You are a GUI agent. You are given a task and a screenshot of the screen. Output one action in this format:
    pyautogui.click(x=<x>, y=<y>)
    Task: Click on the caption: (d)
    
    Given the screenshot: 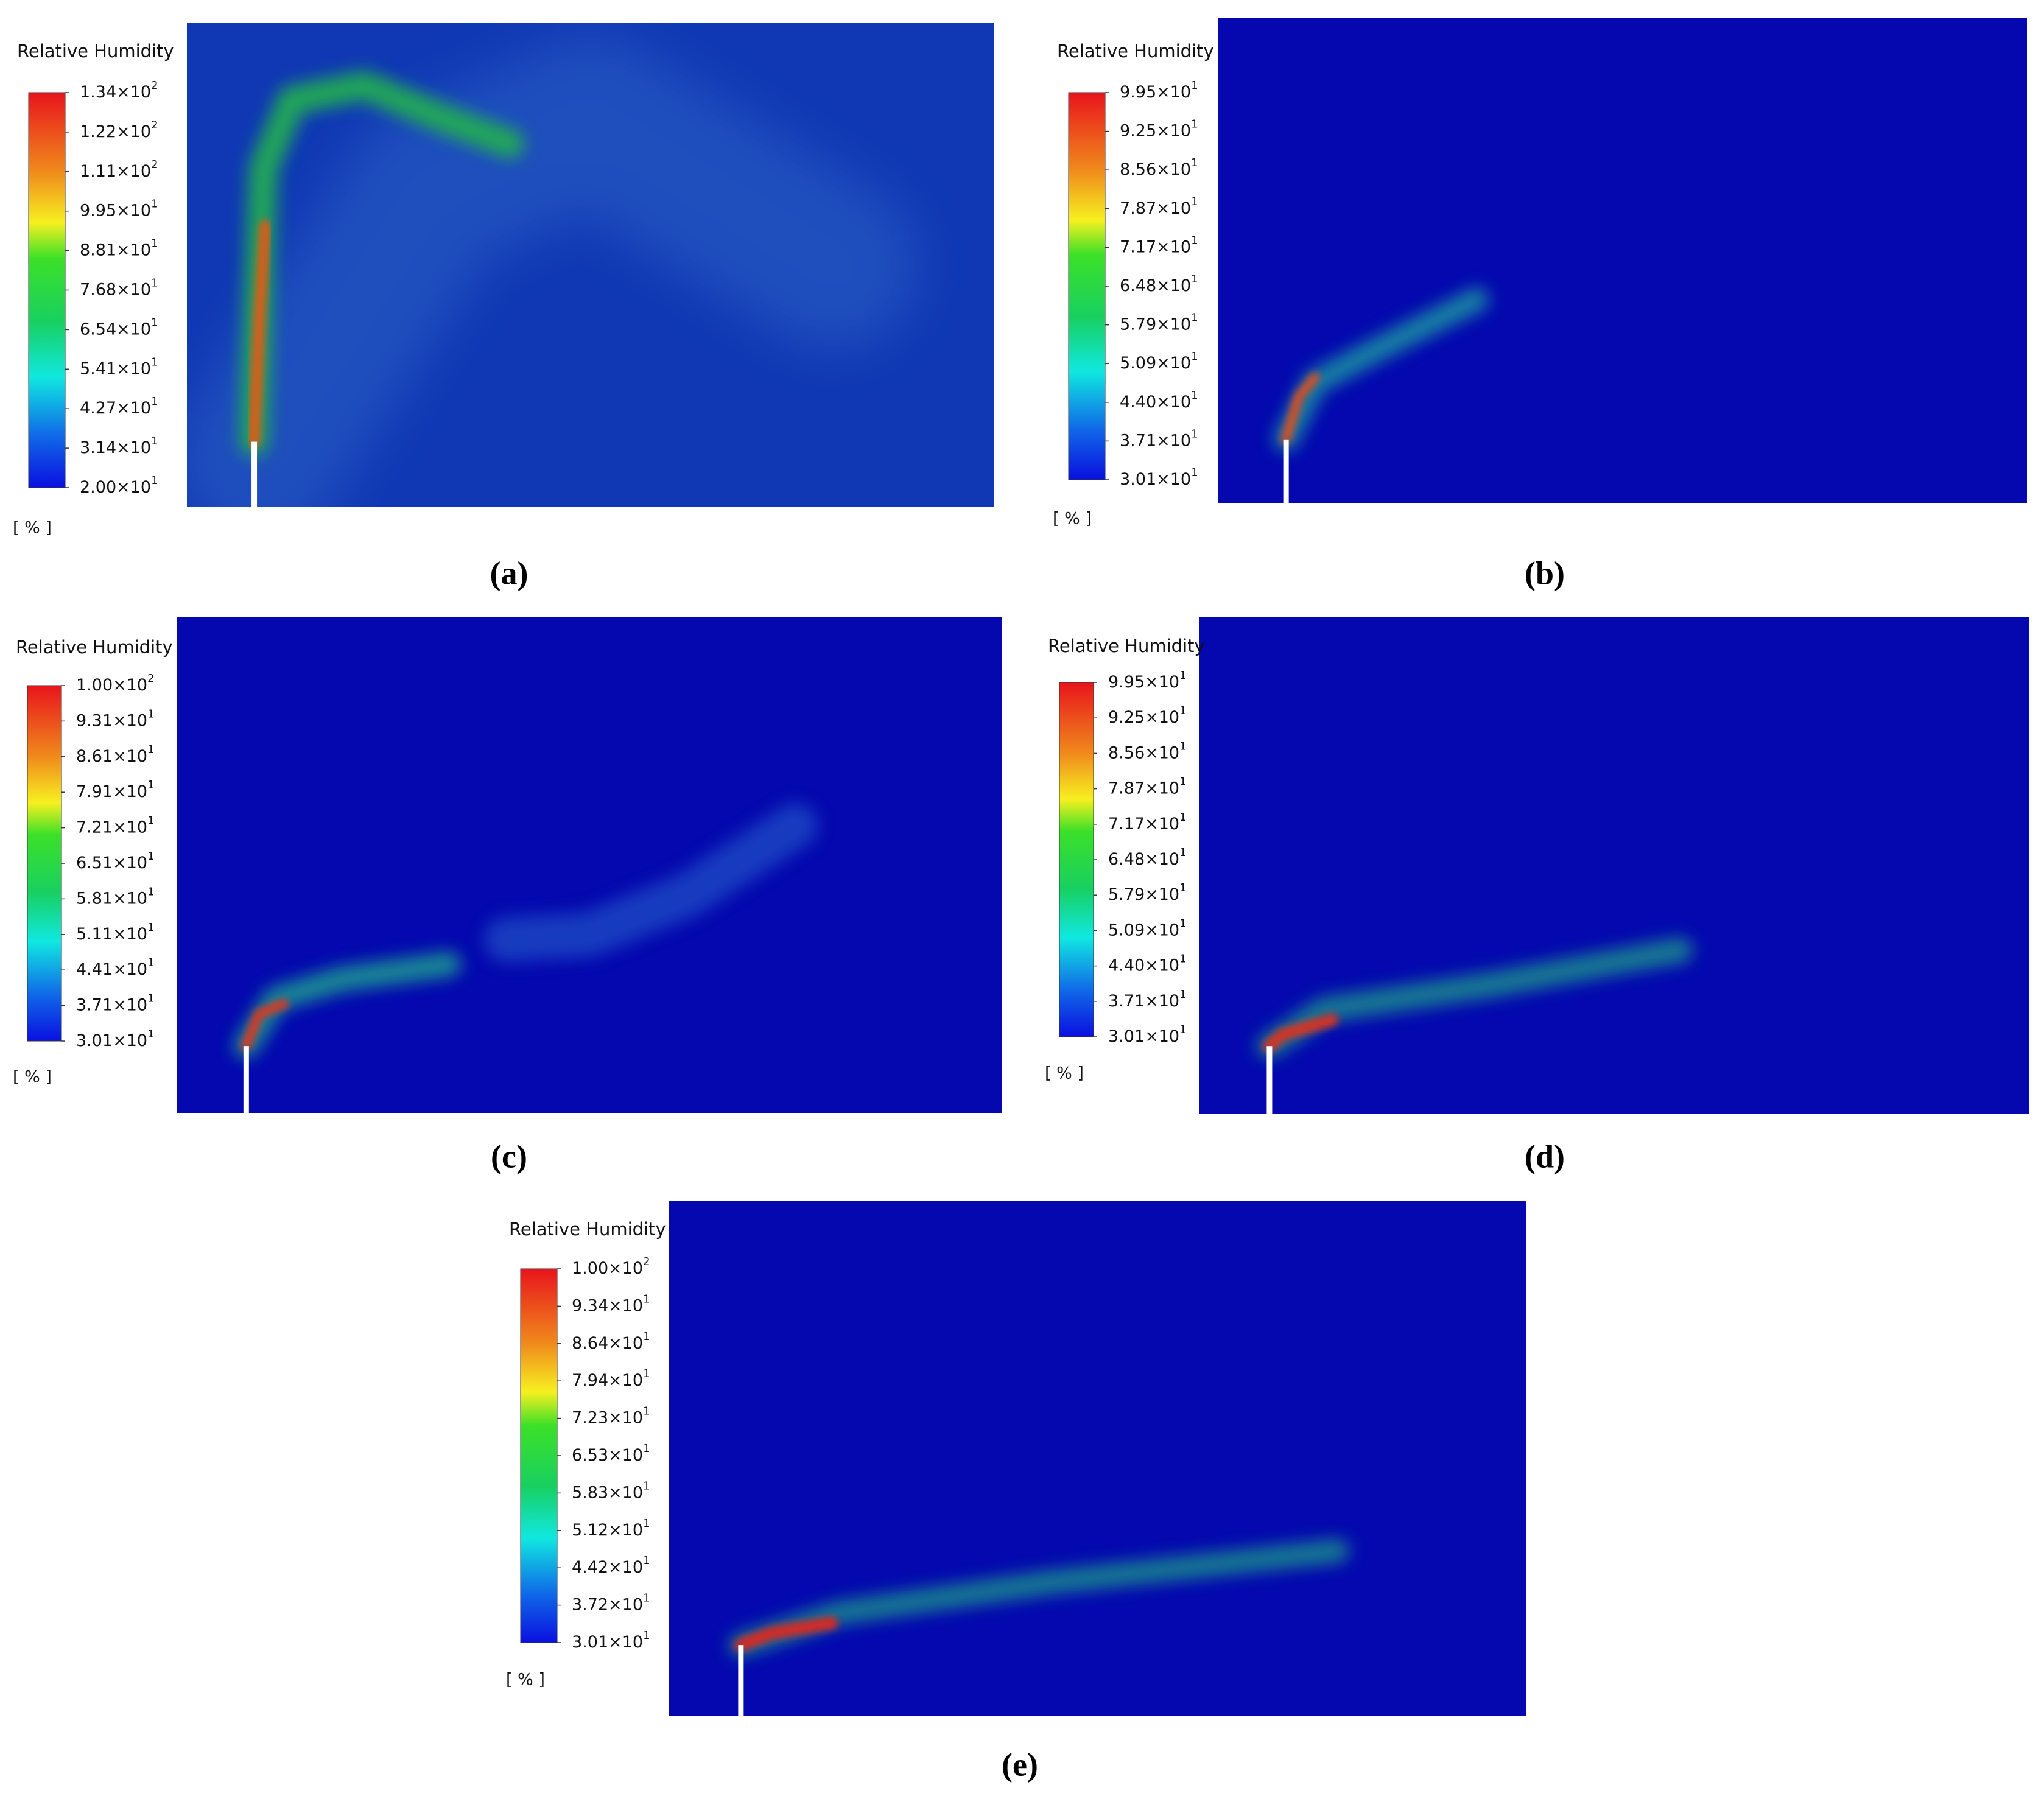 What is the action you would take?
    pyautogui.click(x=1545, y=1156)
    